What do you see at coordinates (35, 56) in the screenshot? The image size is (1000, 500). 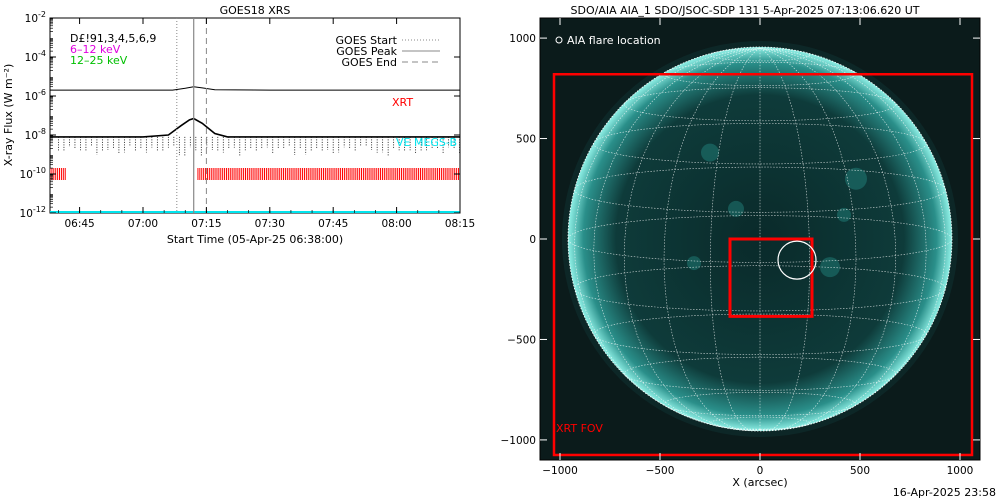 I see `goes-y-tick-label: 10⁻⁴` at bounding box center [35, 56].